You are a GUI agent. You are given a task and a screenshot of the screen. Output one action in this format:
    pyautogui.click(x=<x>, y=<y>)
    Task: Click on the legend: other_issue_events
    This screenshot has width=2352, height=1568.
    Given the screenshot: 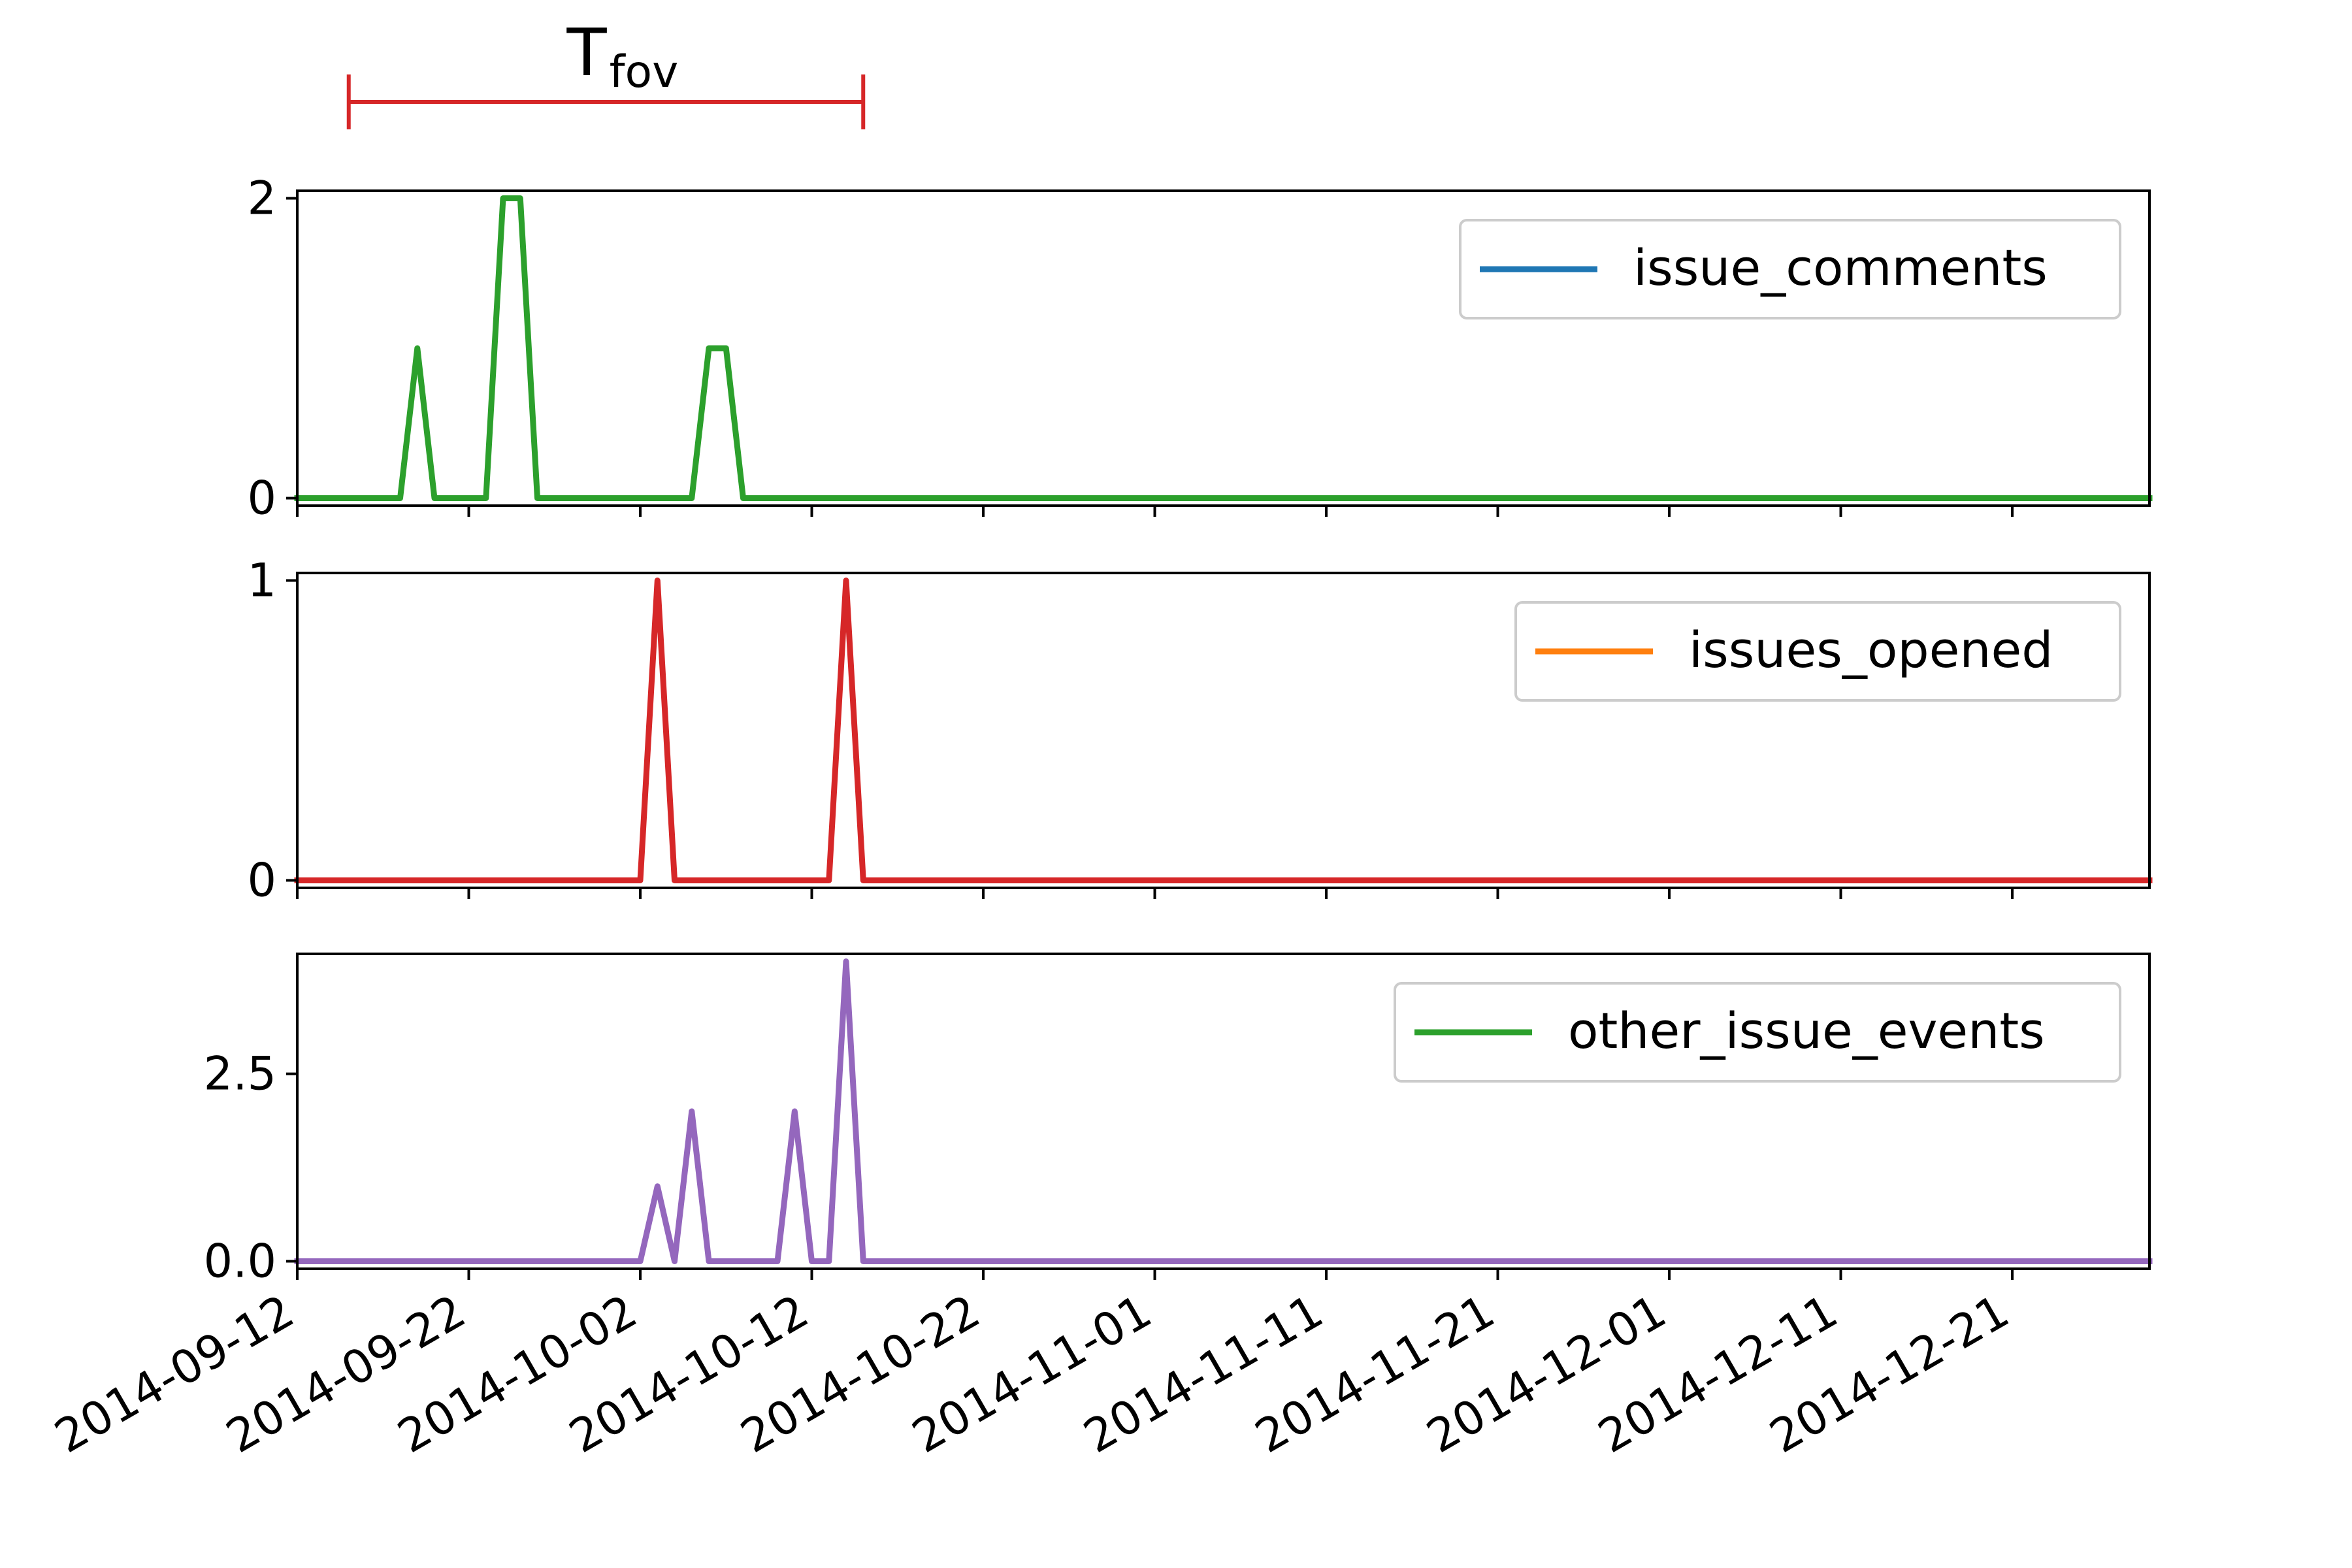 What is the action you would take?
    pyautogui.click(x=1757, y=1032)
    